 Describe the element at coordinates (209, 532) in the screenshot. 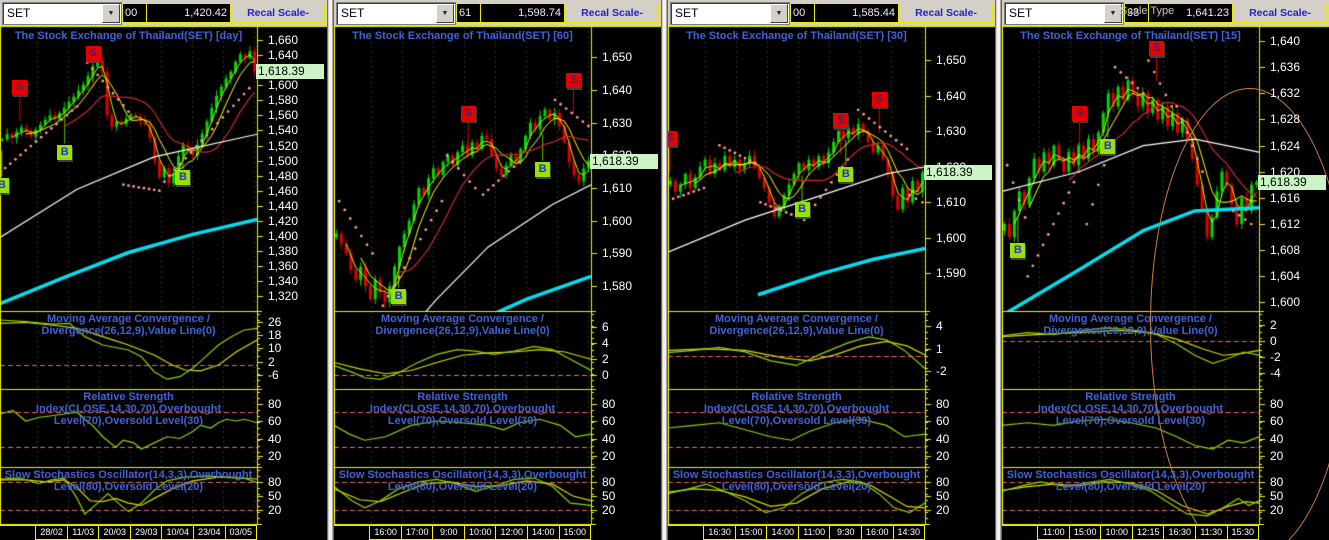

I see `time-axis-label: 23/04` at that location.